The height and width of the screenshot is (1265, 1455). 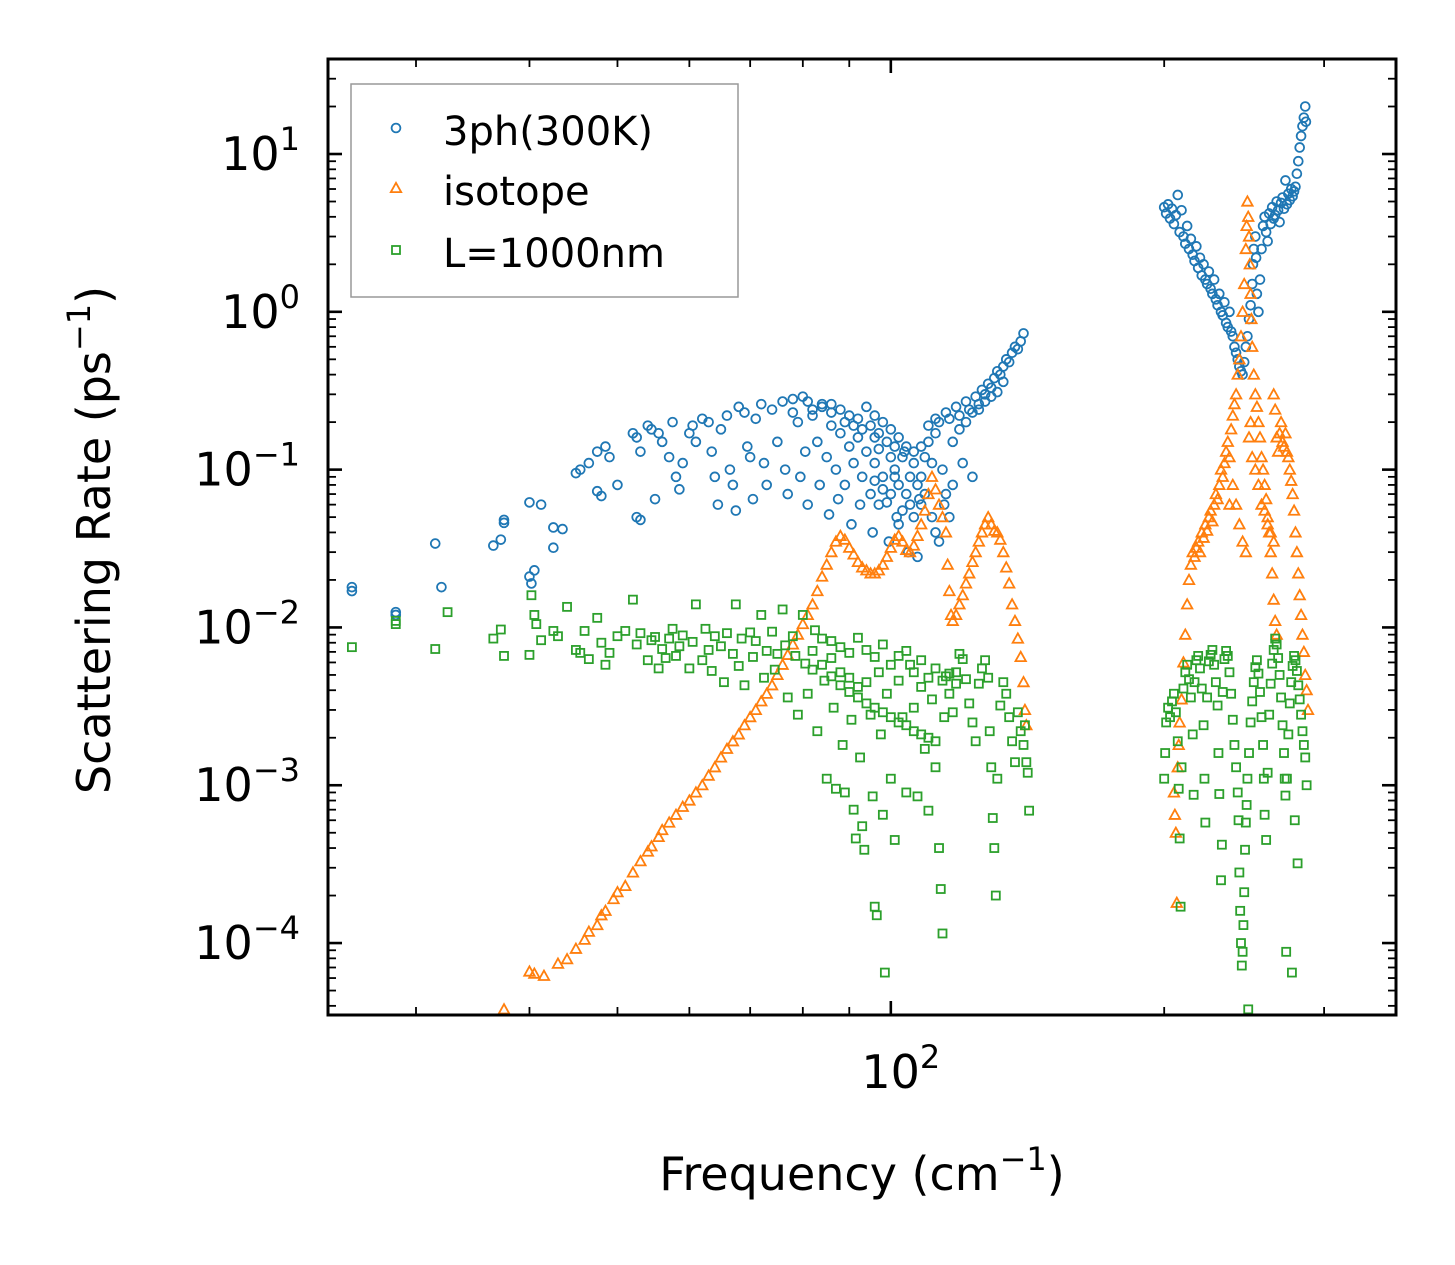 What do you see at coordinates (829, 1174) in the screenshot?
I see `x-axis-title-main: Frequency (cm` at bounding box center [829, 1174].